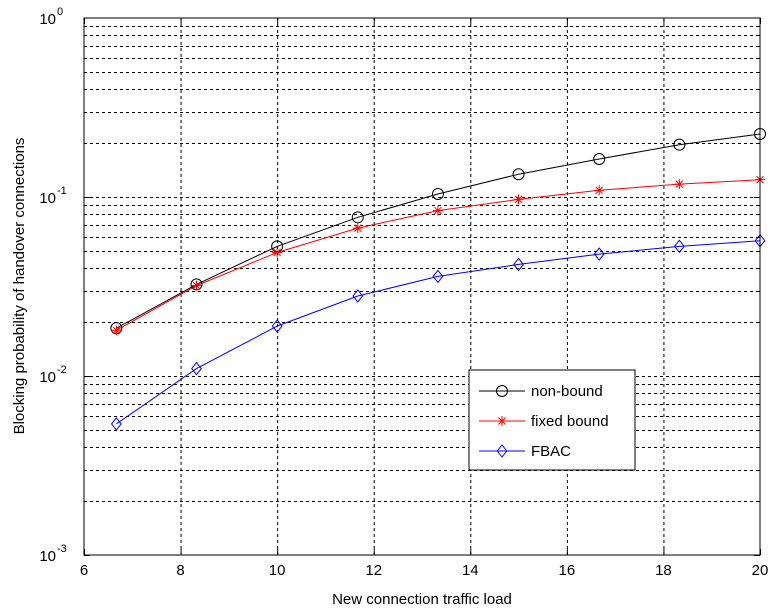 The height and width of the screenshot is (609, 768). Describe the element at coordinates (567, 391) in the screenshot. I see `legend-label: non-bound` at that location.